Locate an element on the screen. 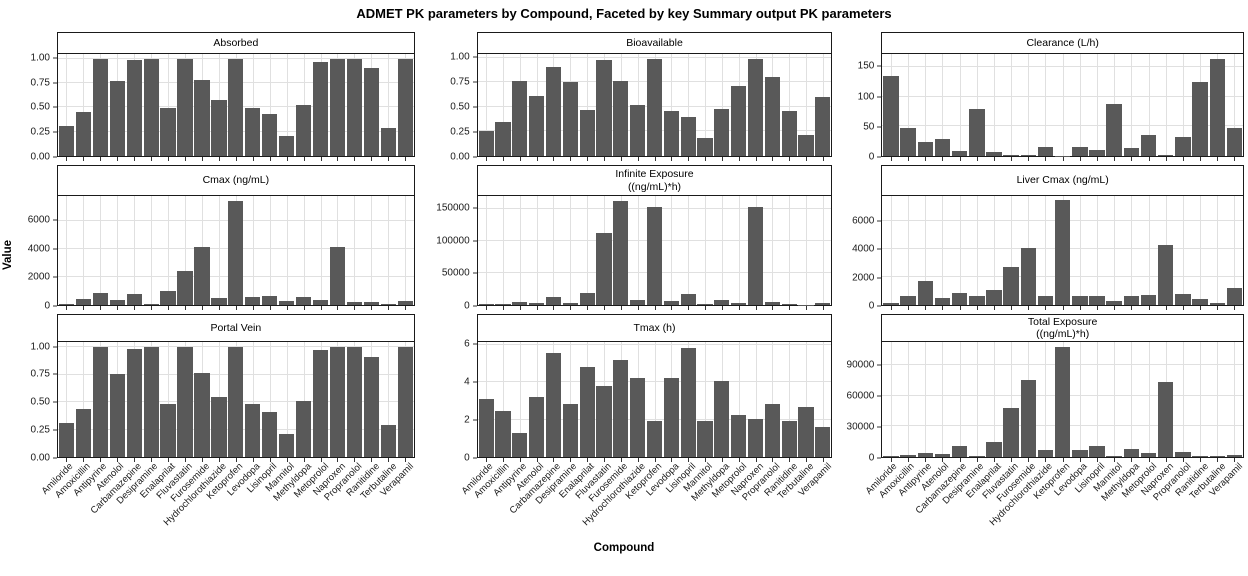 This screenshot has height=576, width=1248. y-tick-label: 0.50 is located at coordinates (460, 107).